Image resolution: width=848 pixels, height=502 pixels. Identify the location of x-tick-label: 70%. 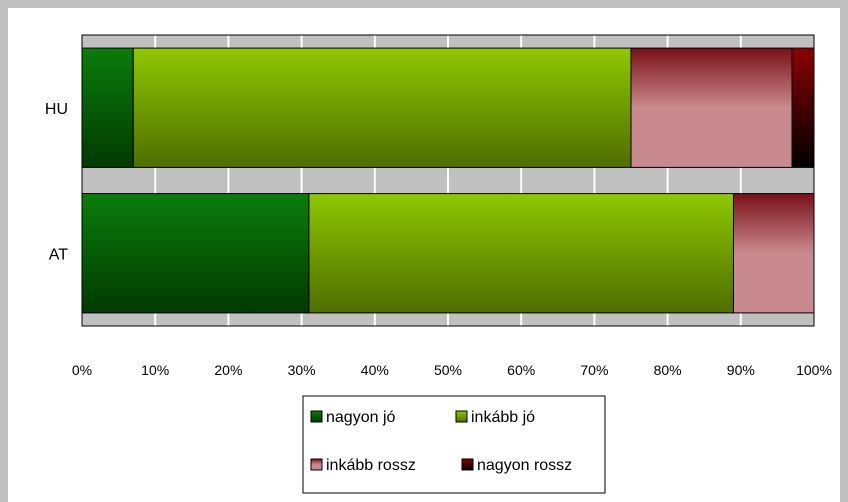
(594, 370).